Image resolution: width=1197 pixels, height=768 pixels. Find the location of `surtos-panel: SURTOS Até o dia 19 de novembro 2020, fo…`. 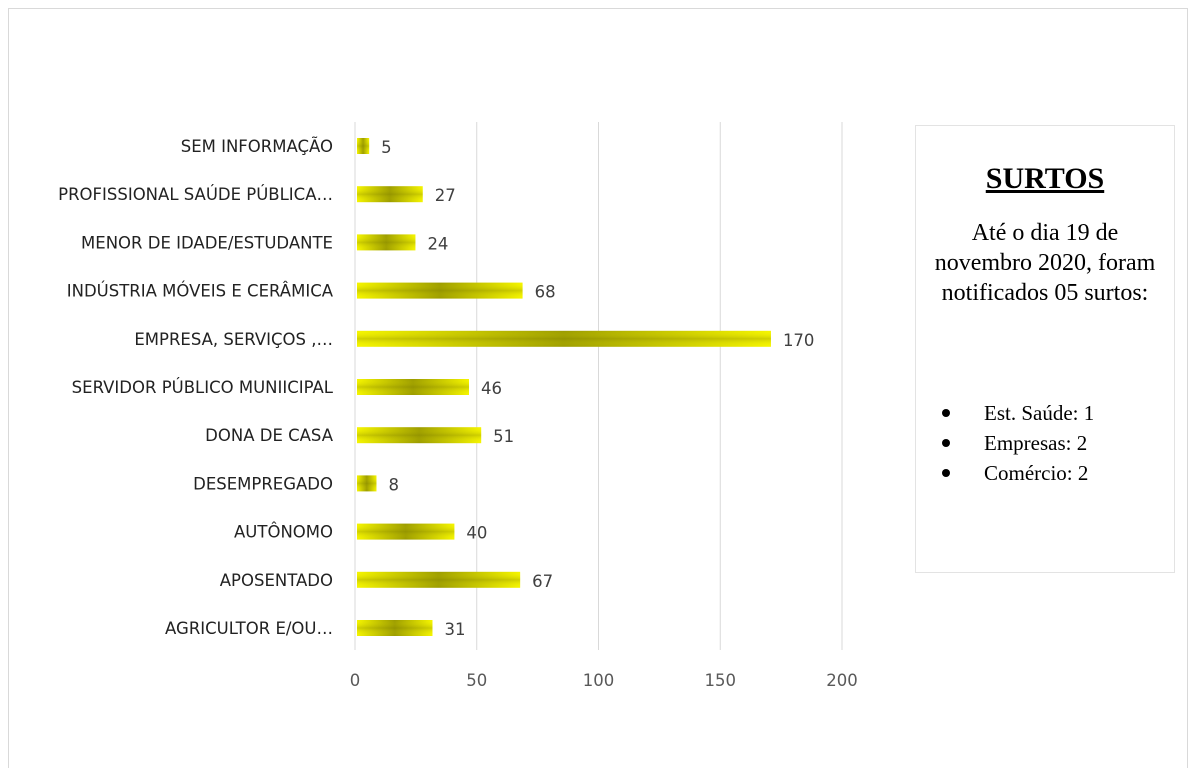

surtos-panel: SURTOS Até o dia 19 de novembro 2020, fo… is located at coordinates (1045, 349).